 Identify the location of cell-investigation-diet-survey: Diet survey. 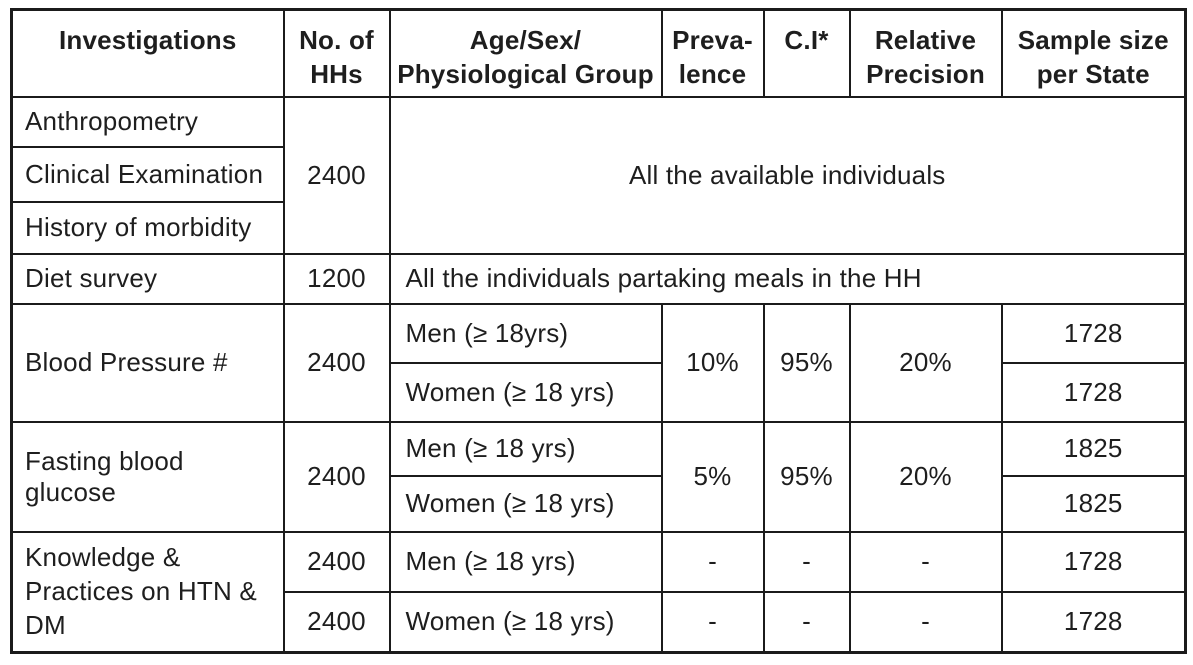
(147, 278).